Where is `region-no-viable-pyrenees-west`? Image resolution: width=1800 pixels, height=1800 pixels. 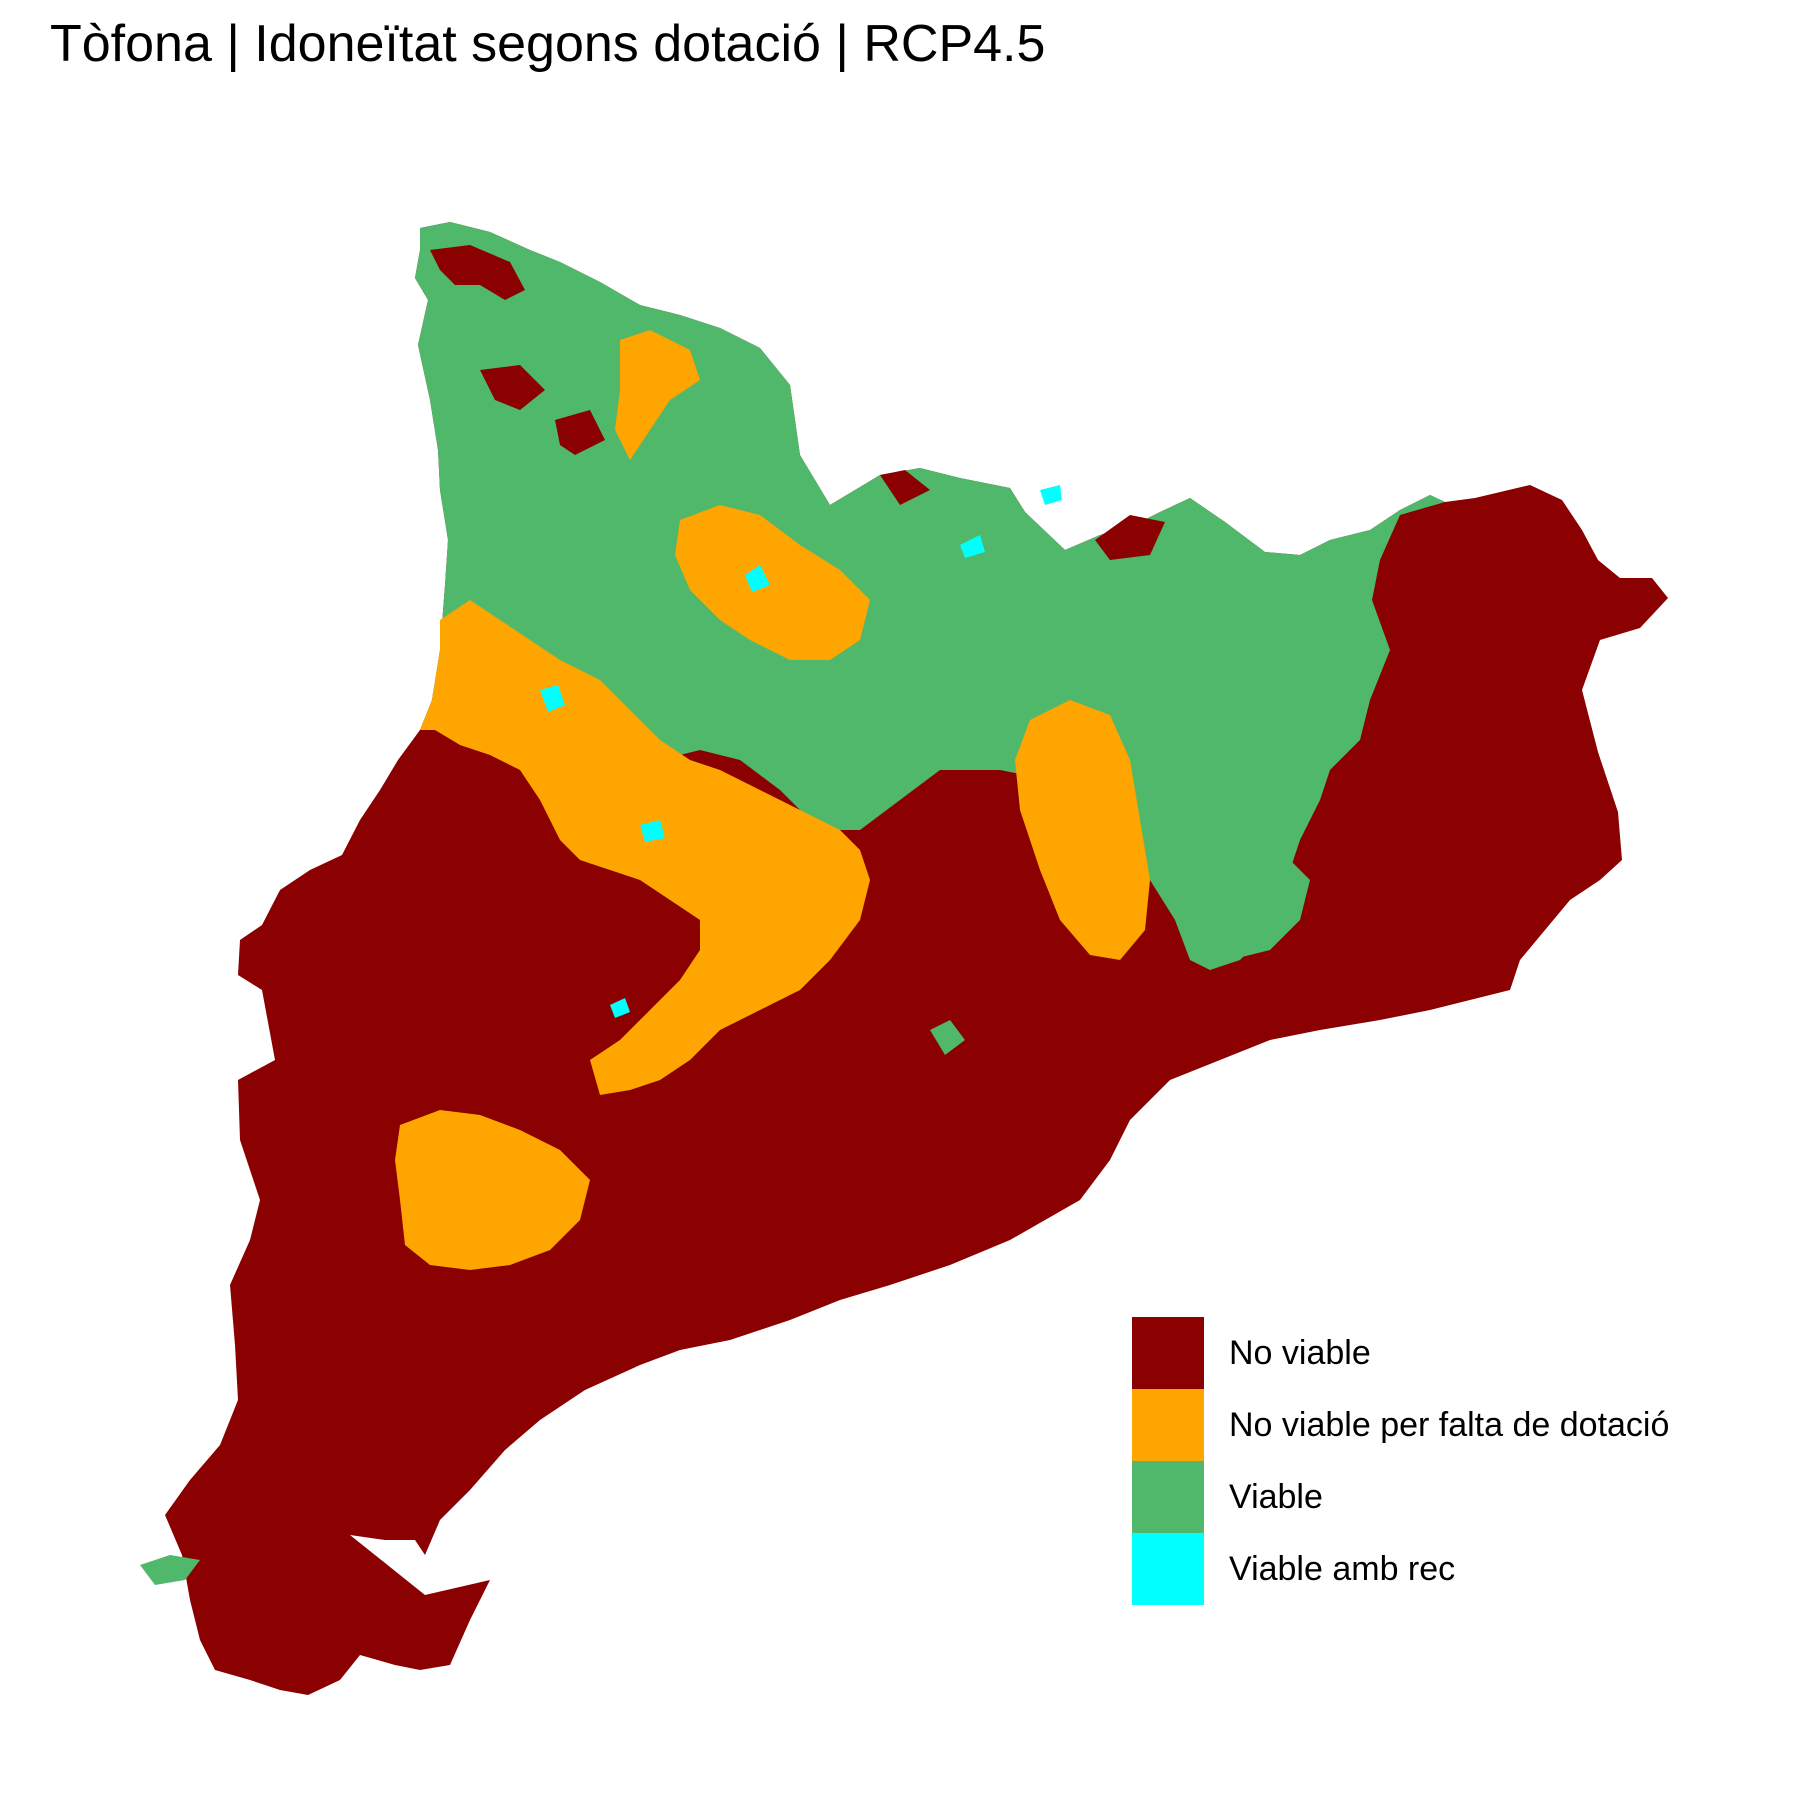
region-no-viable-pyrenees-west is located at coordinates (477, 272).